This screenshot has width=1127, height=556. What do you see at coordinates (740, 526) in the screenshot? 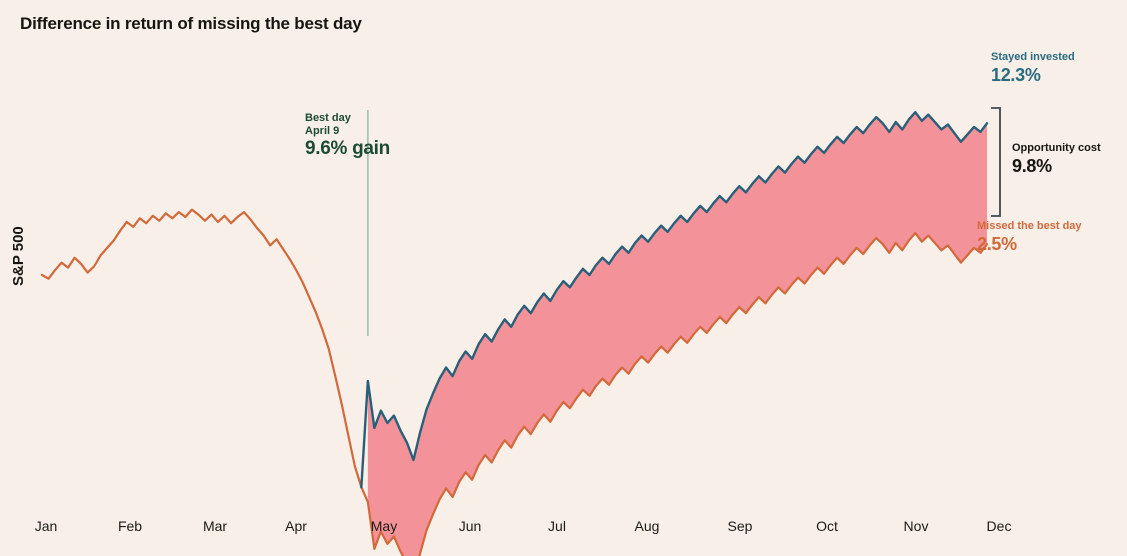
I see `x-tick-sep: Sep` at bounding box center [740, 526].